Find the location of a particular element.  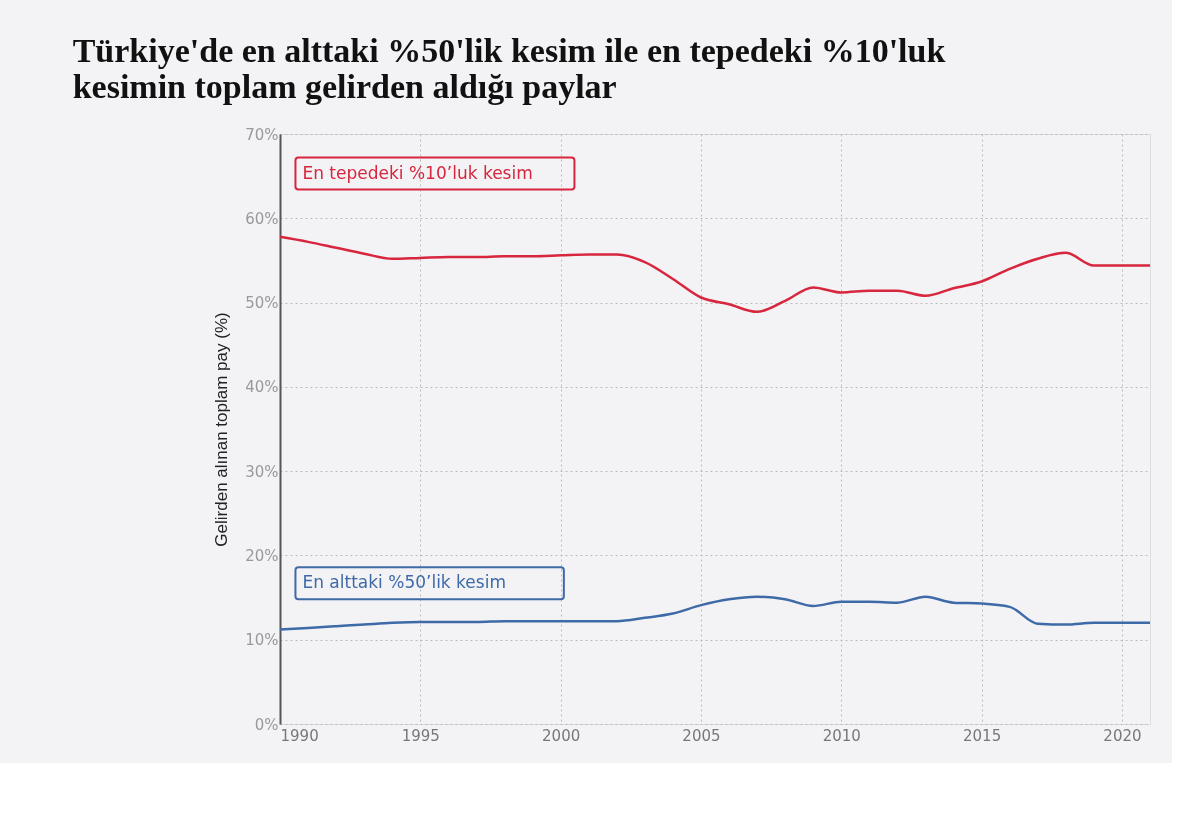

x-tick-label: 1995 is located at coordinates (420, 735).